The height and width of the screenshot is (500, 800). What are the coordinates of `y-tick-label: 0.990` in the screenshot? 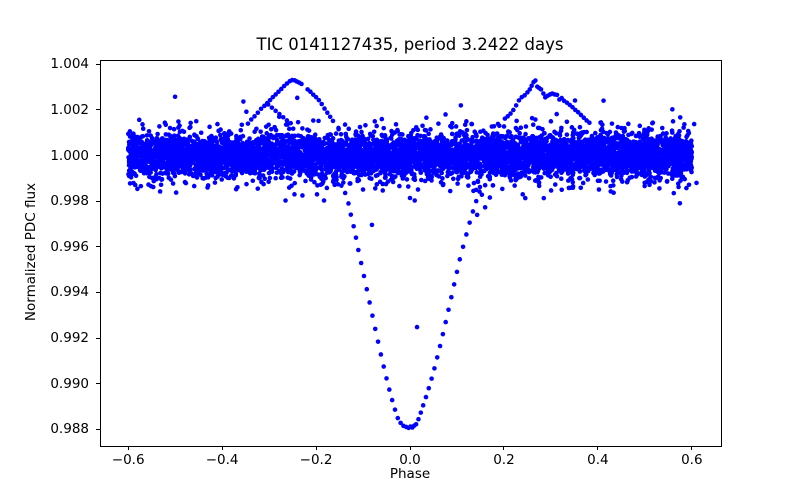 It's located at (69, 383).